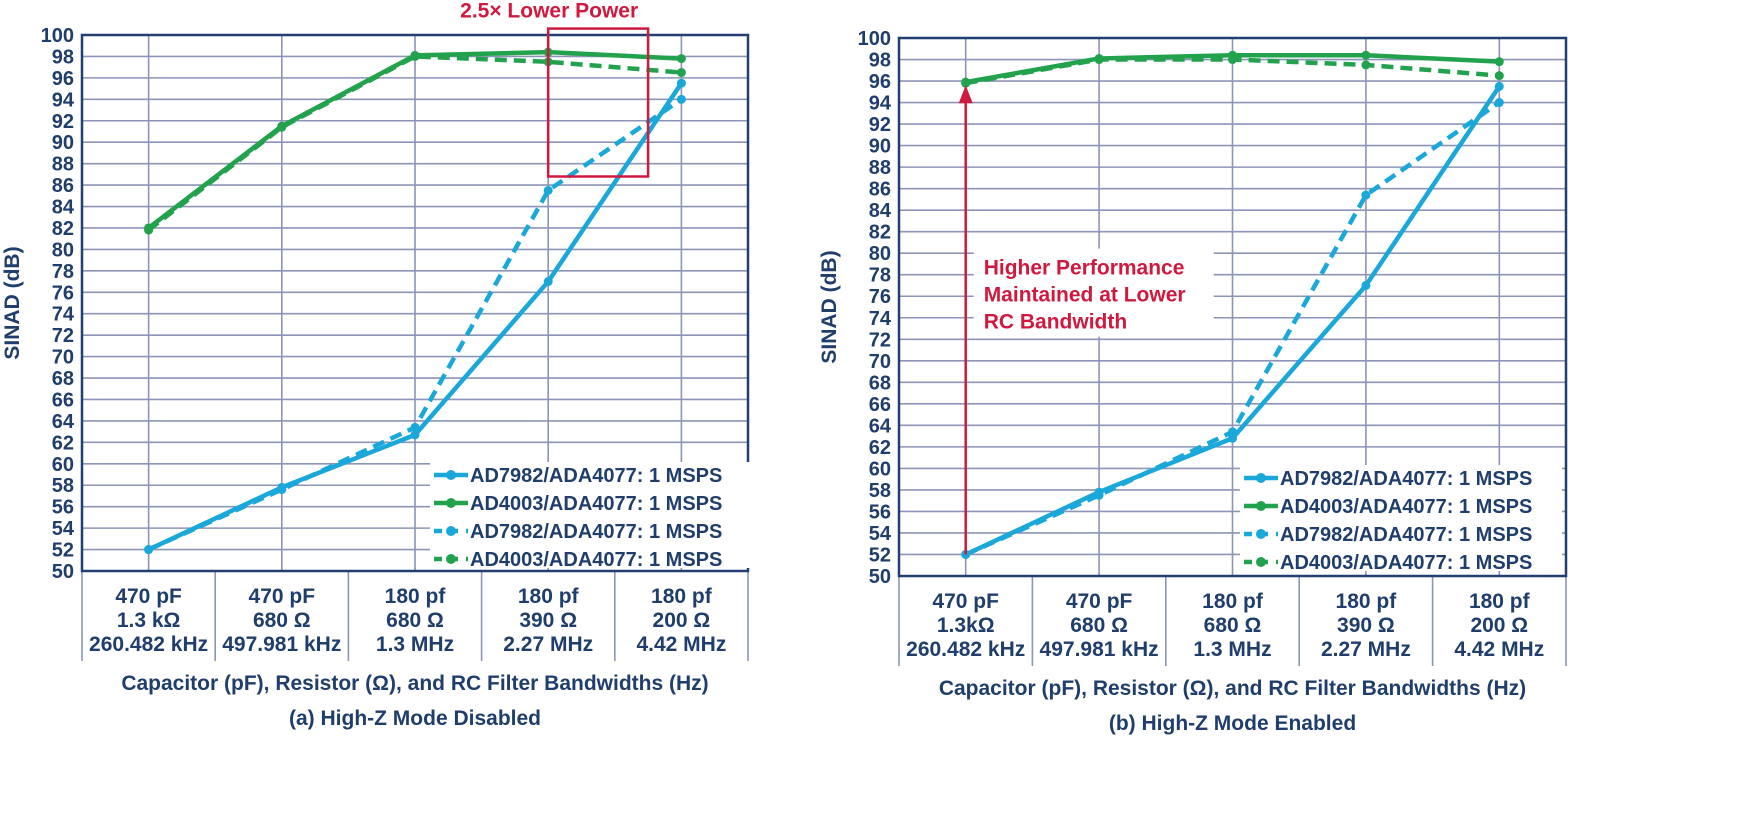 The height and width of the screenshot is (823, 1764). Describe the element at coordinates (598, 102) in the screenshot. I see `highlight-box` at that location.